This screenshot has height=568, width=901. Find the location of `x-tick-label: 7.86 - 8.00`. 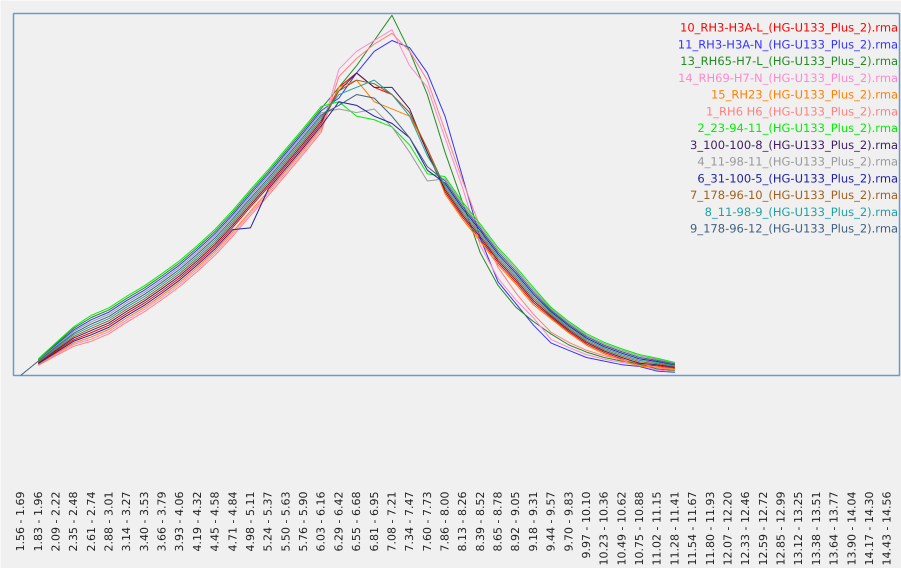

x-tick-label: 7.86 - 8.00 is located at coordinates (445, 521).